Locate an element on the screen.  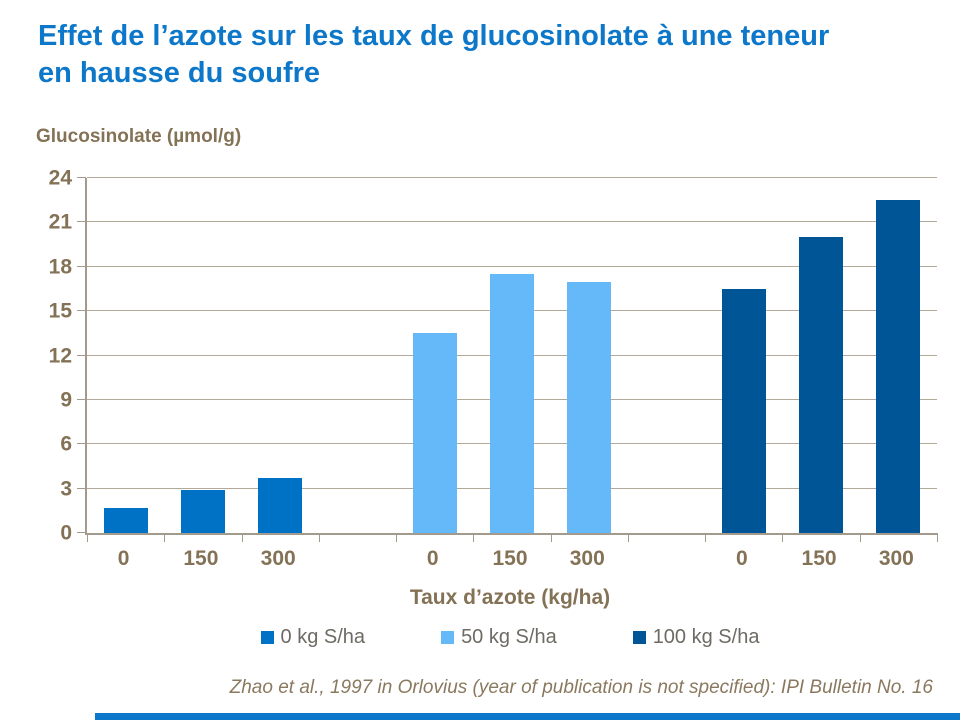
chart-legend: 0 kg S/ha 50 kg S/ha 100 kg S/ha is located at coordinates (510, 637).